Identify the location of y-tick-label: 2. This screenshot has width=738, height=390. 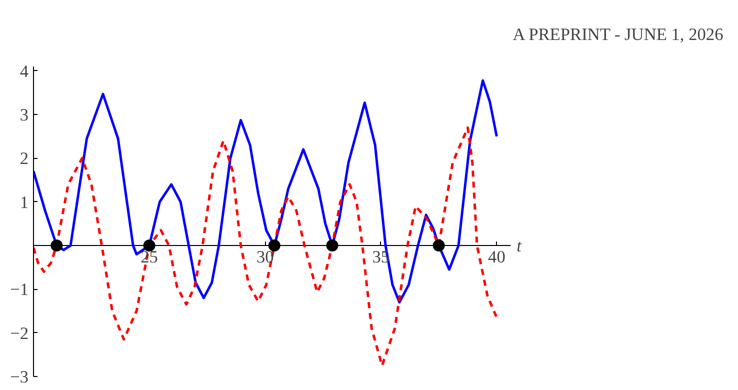
(24, 158).